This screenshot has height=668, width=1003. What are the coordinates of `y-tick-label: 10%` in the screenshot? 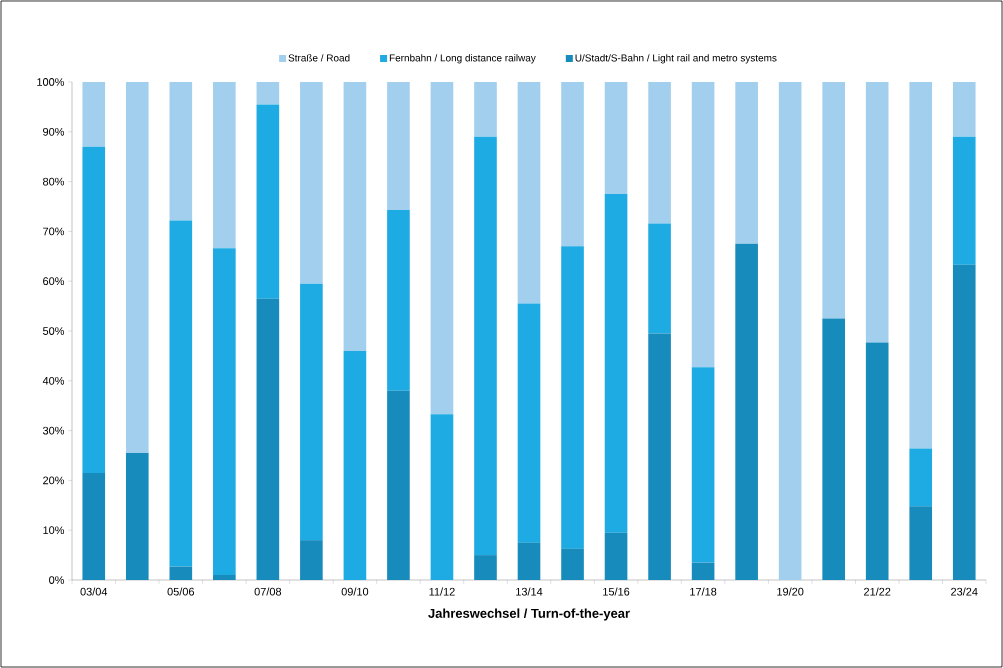 It's located at (54, 530).